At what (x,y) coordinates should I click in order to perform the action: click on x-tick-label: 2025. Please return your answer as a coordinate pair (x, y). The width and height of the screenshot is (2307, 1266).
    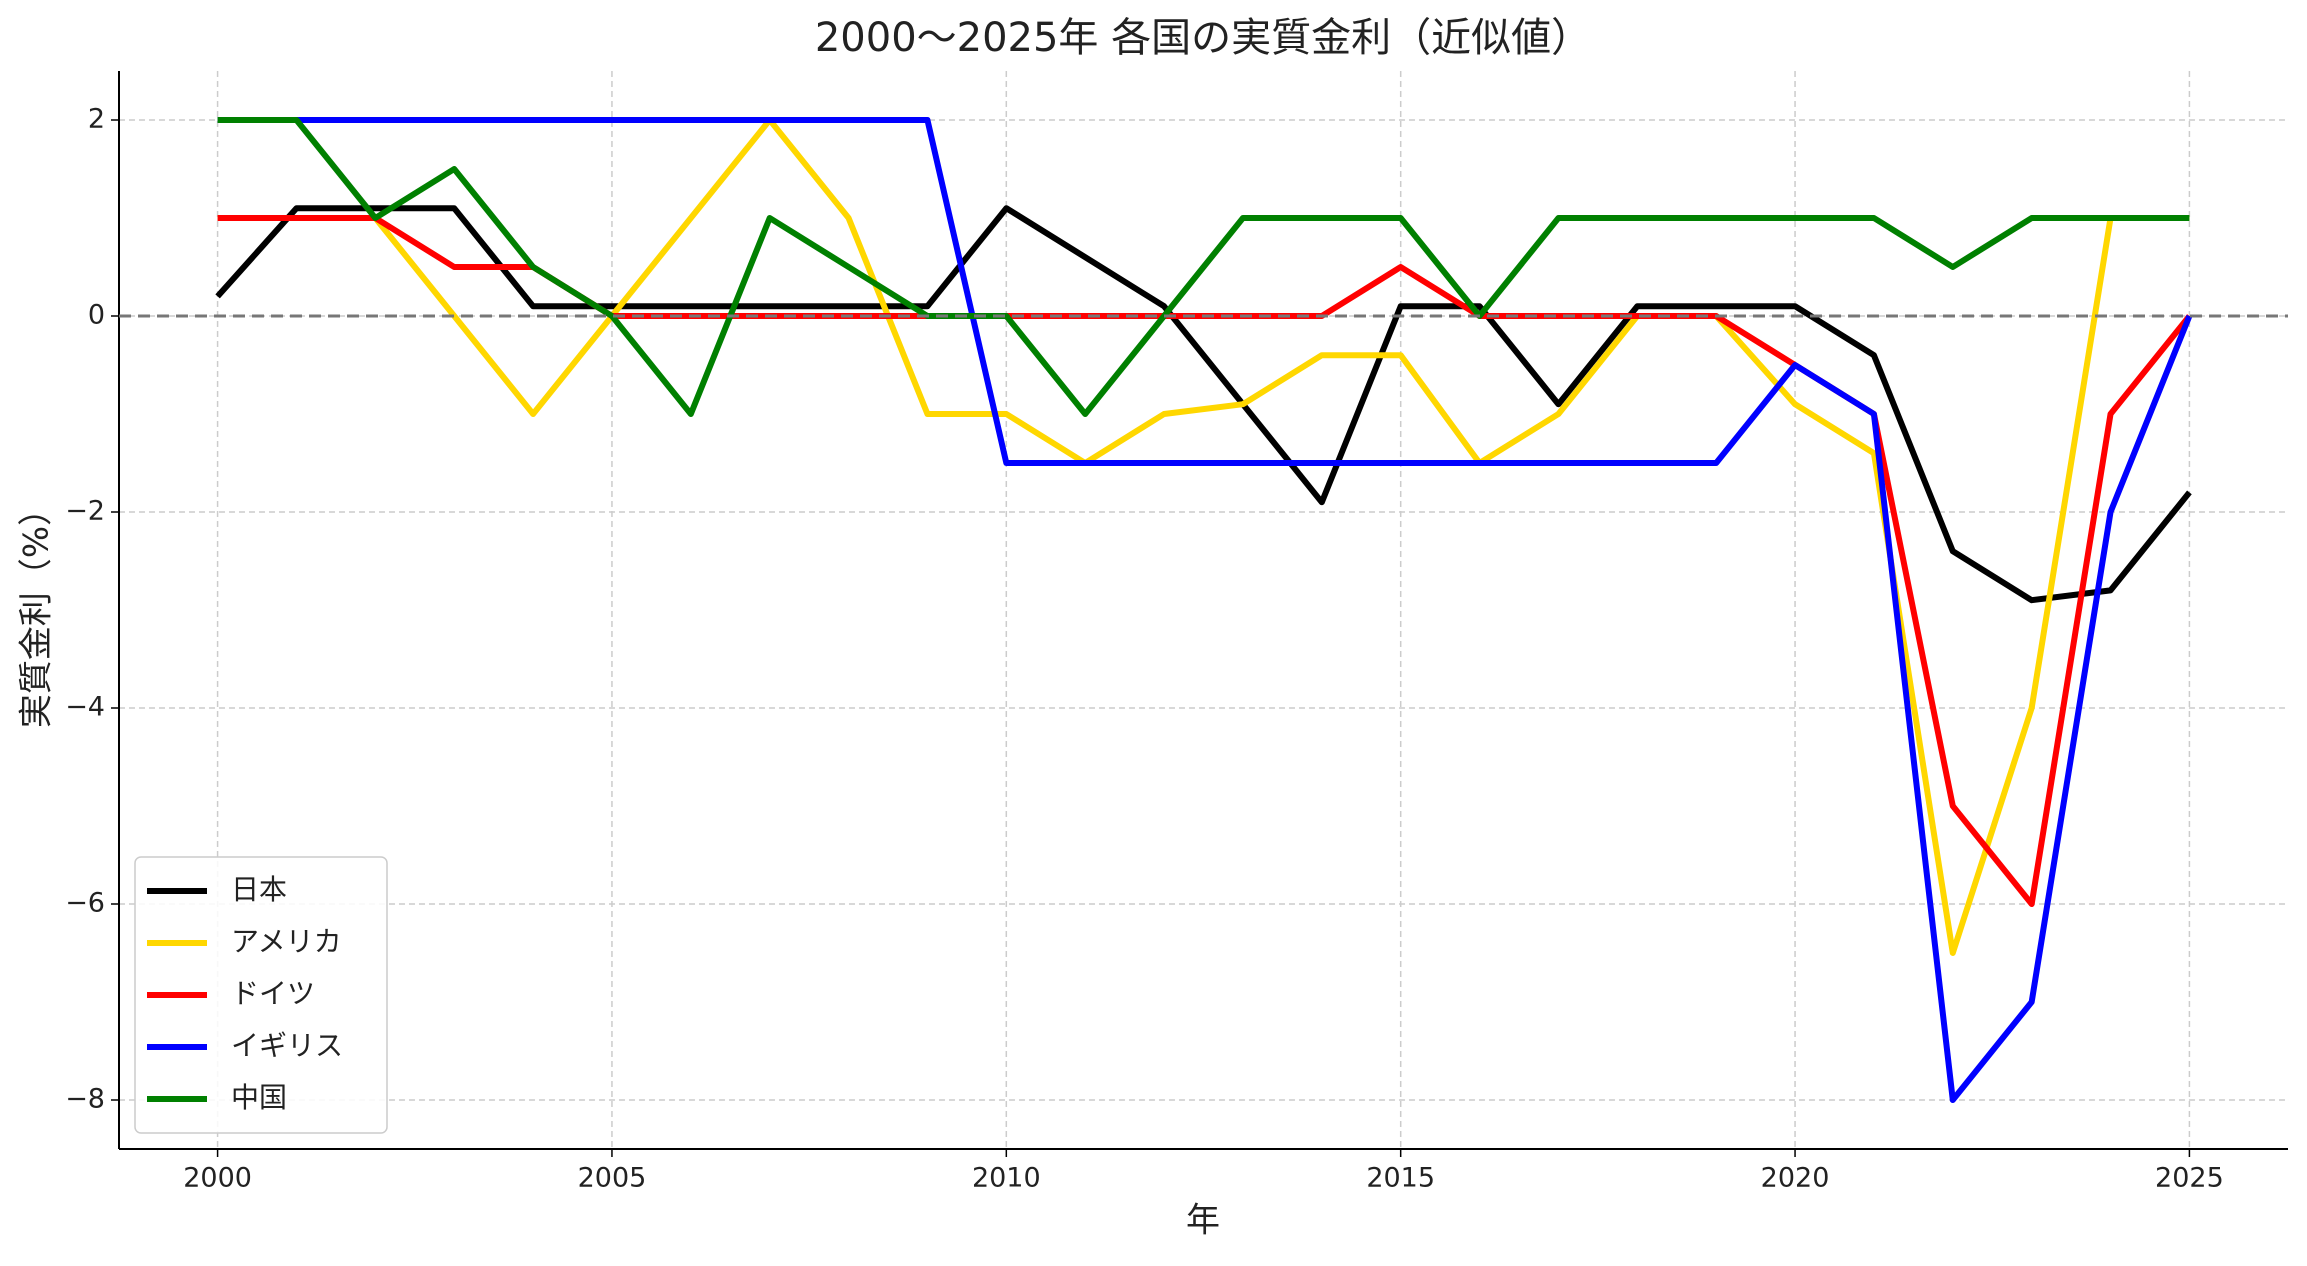
    Looking at the image, I should click on (2189, 1178).